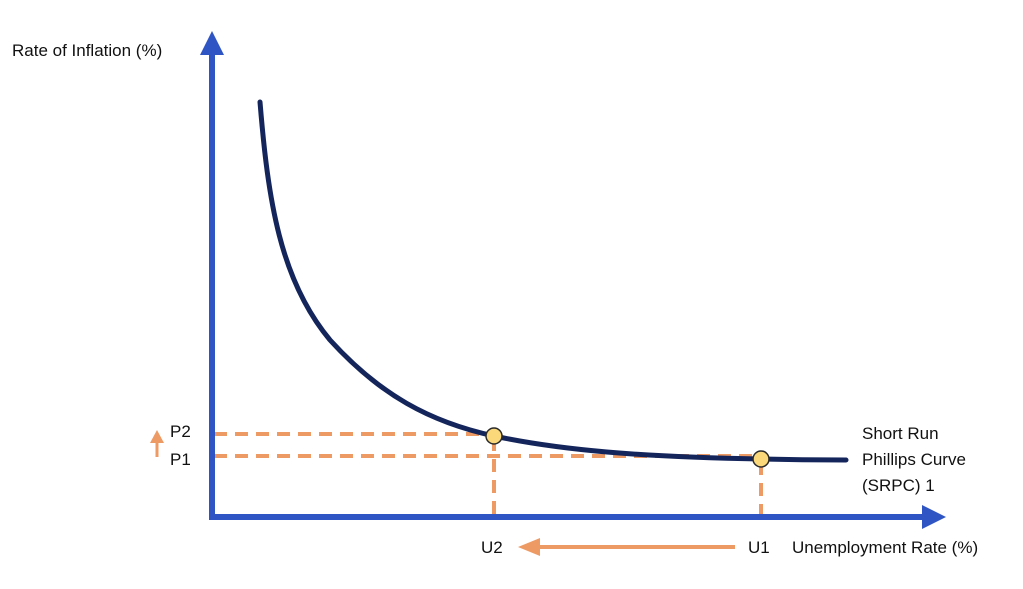 This screenshot has width=1023, height=589. I want to click on srpc-label-line-1: Short Run, so click(900, 433).